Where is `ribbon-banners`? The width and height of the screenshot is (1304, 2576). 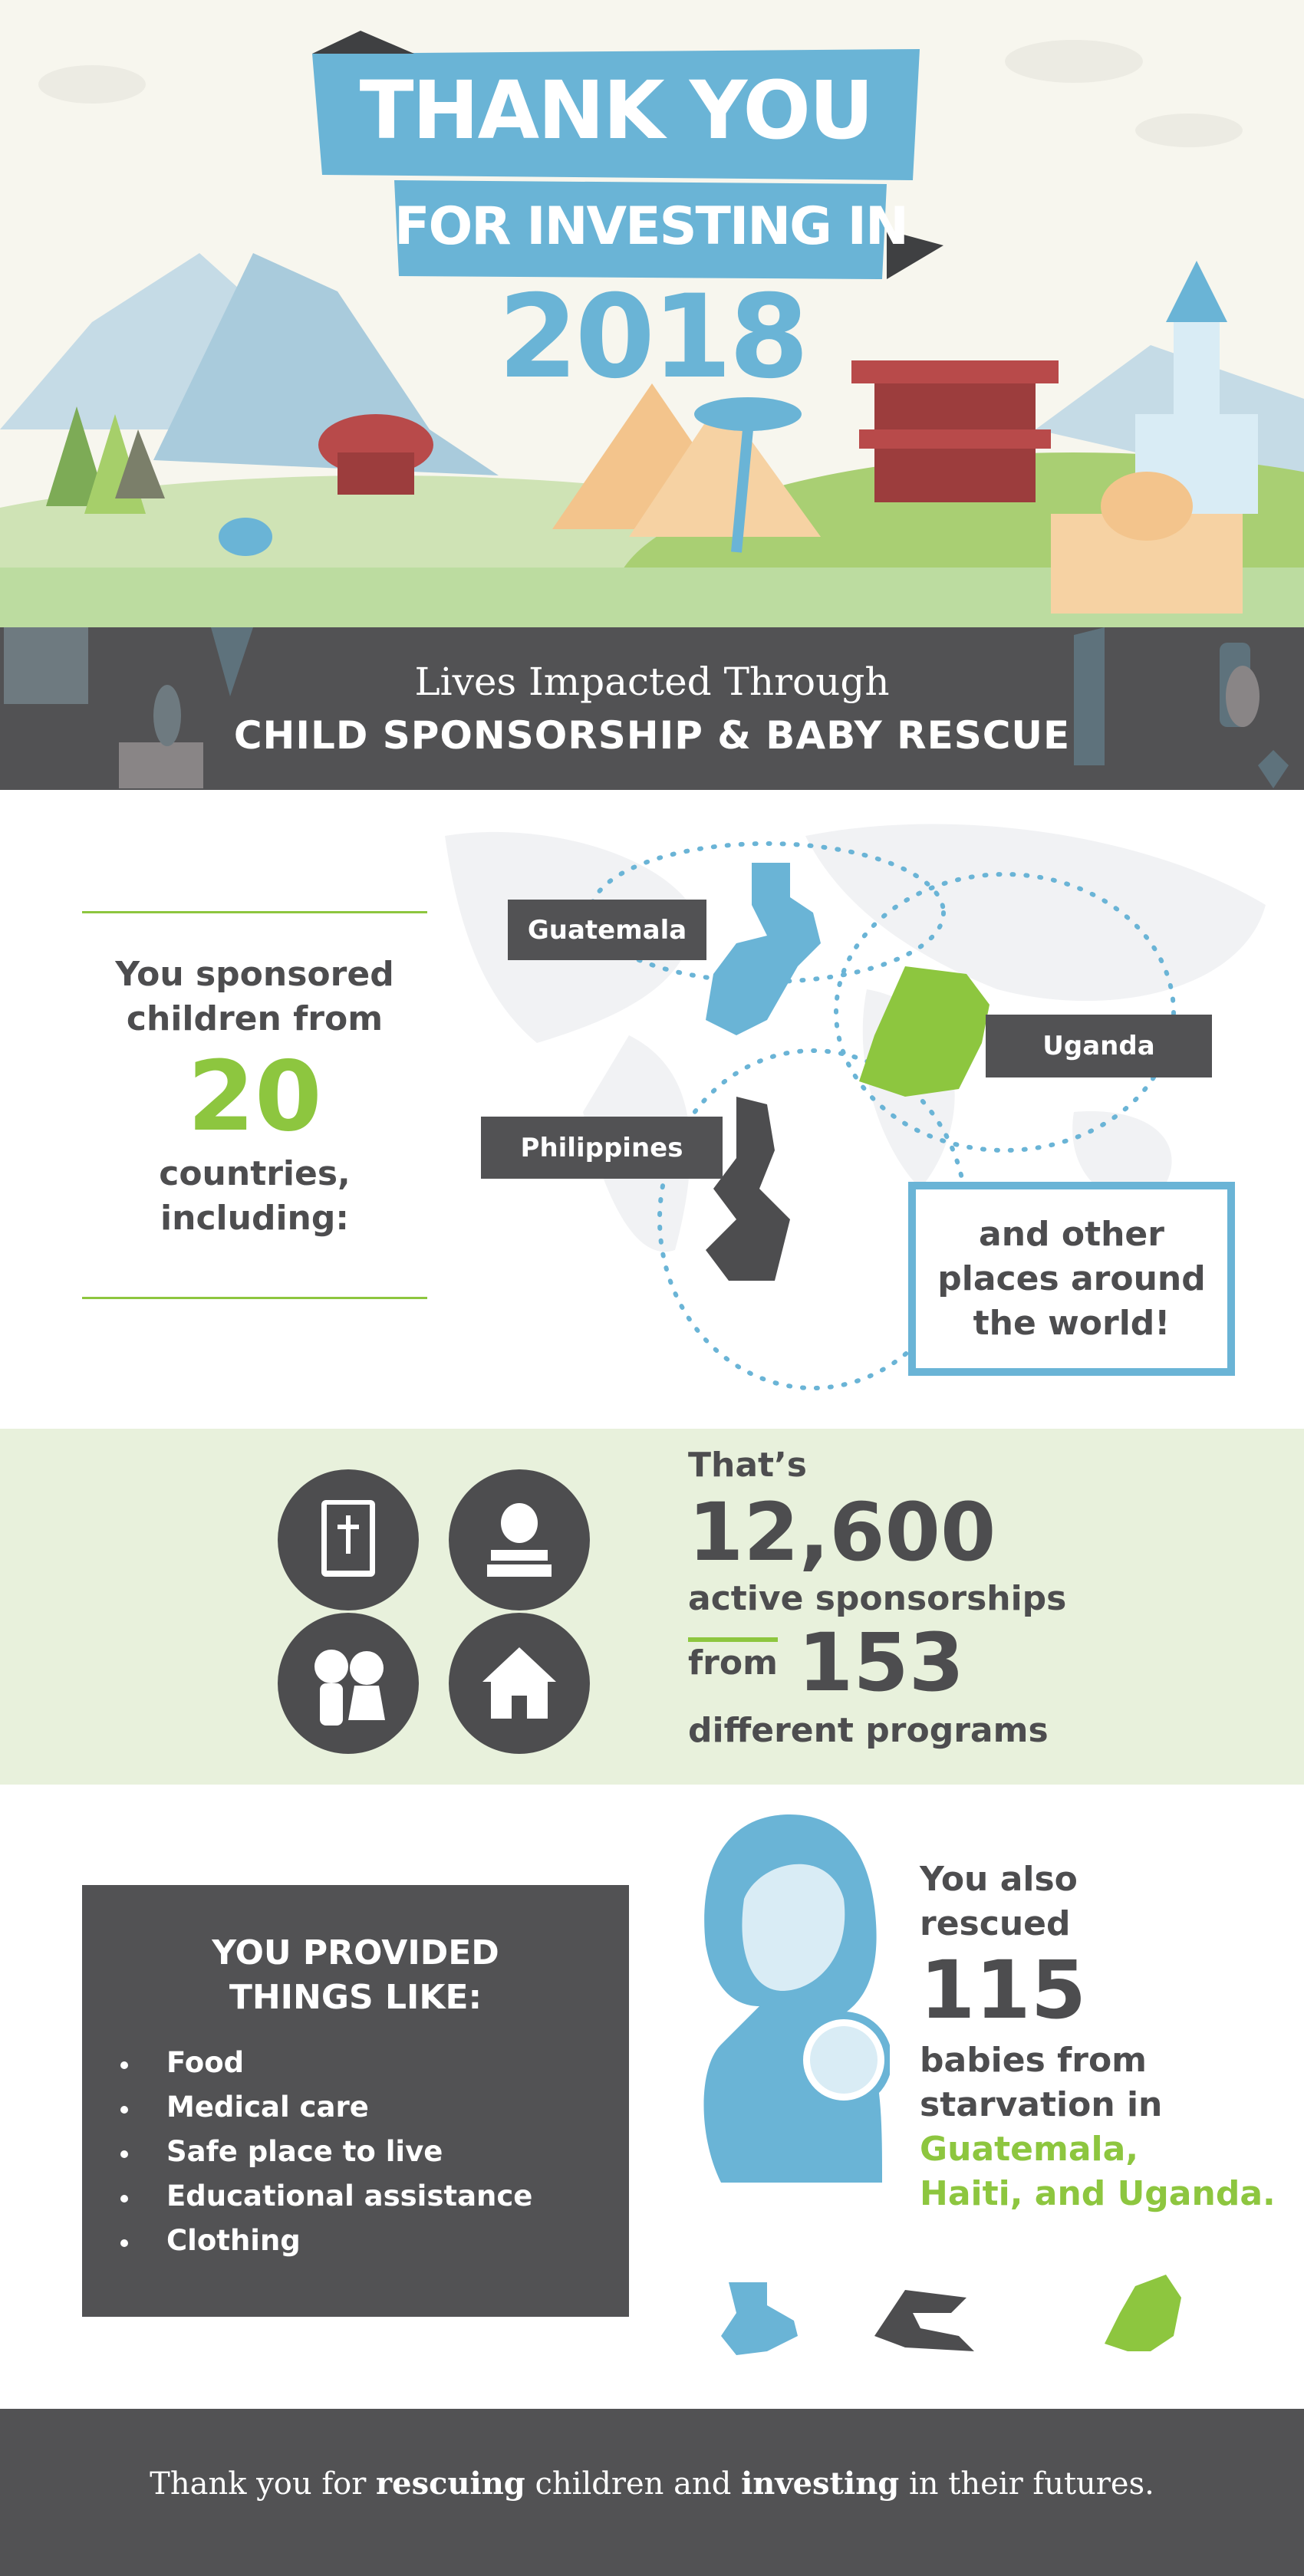 ribbon-banners is located at coordinates (627, 155).